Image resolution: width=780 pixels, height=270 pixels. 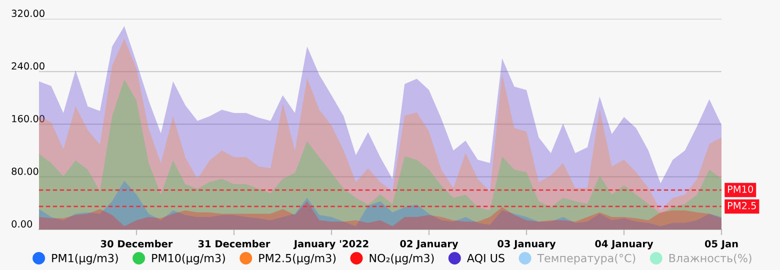 What do you see at coordinates (721, 245) in the screenshot?
I see `x-tick-label: 05 Jan` at bounding box center [721, 245].